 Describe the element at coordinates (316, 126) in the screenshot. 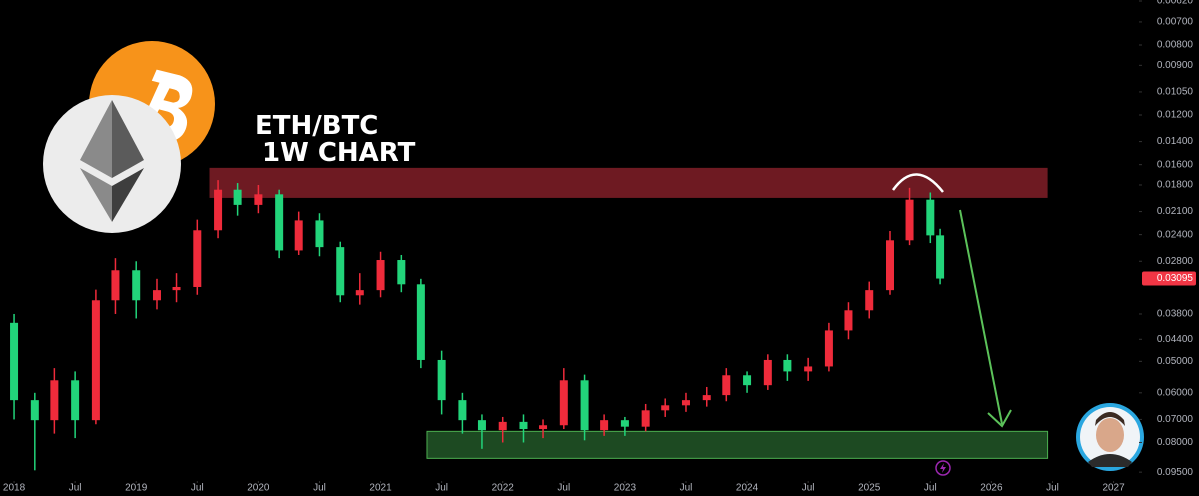

I see `chart-title: ETH/BTC` at that location.